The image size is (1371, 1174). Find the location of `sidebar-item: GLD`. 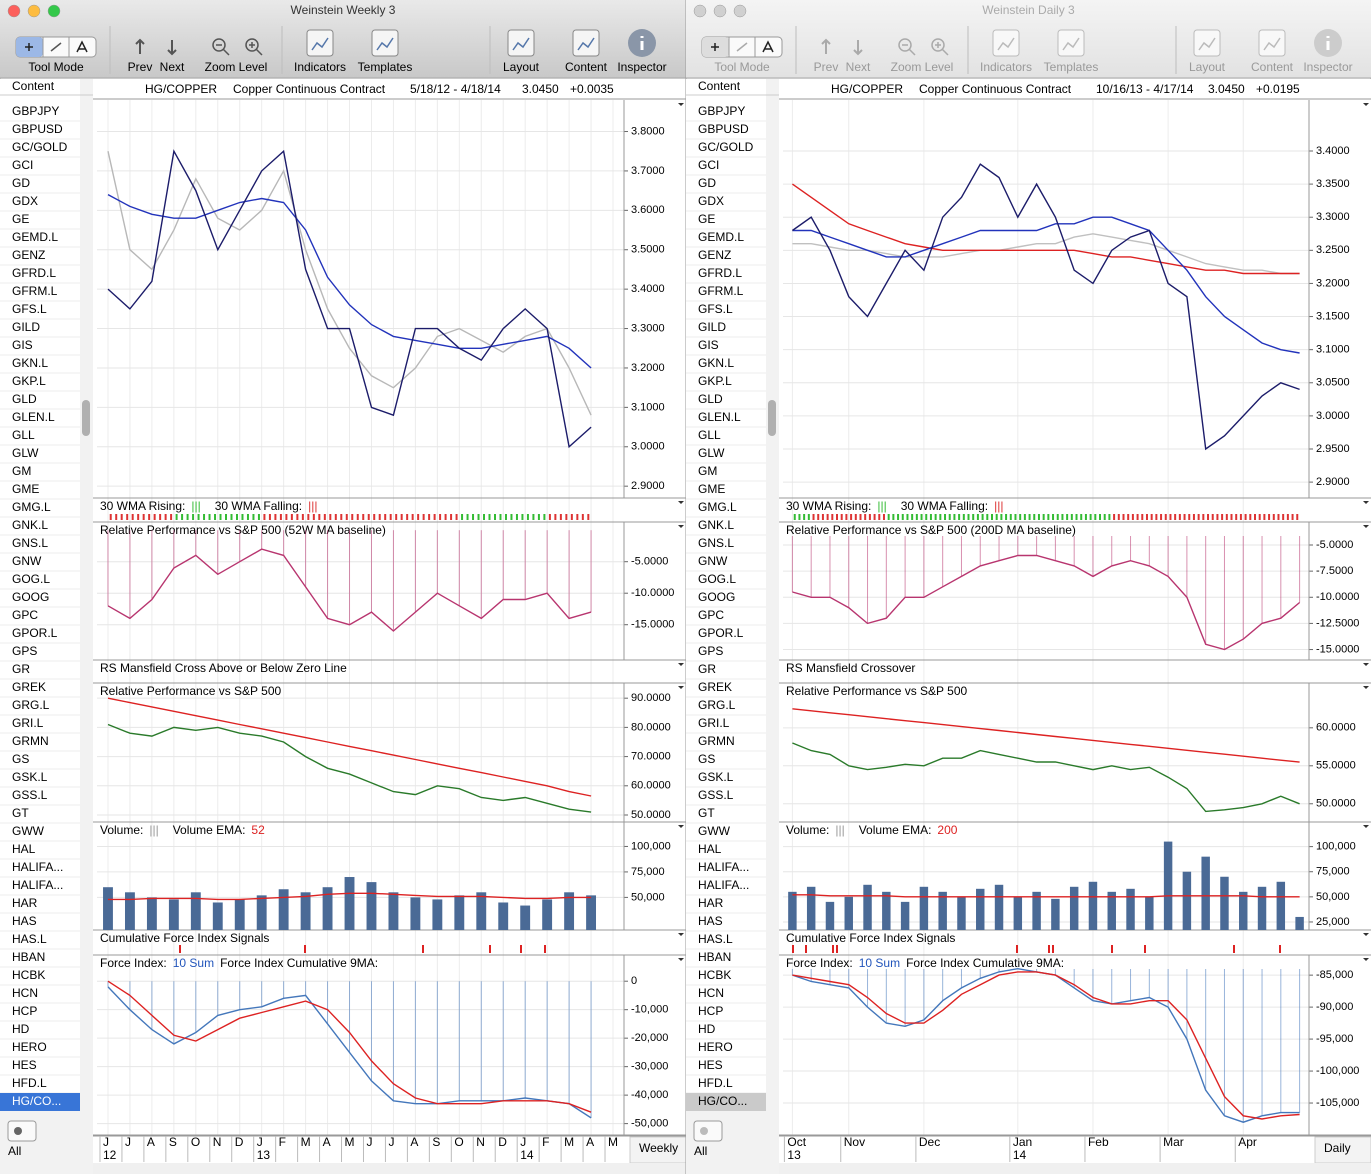

sidebar-item: GLD is located at coordinates (710, 399).